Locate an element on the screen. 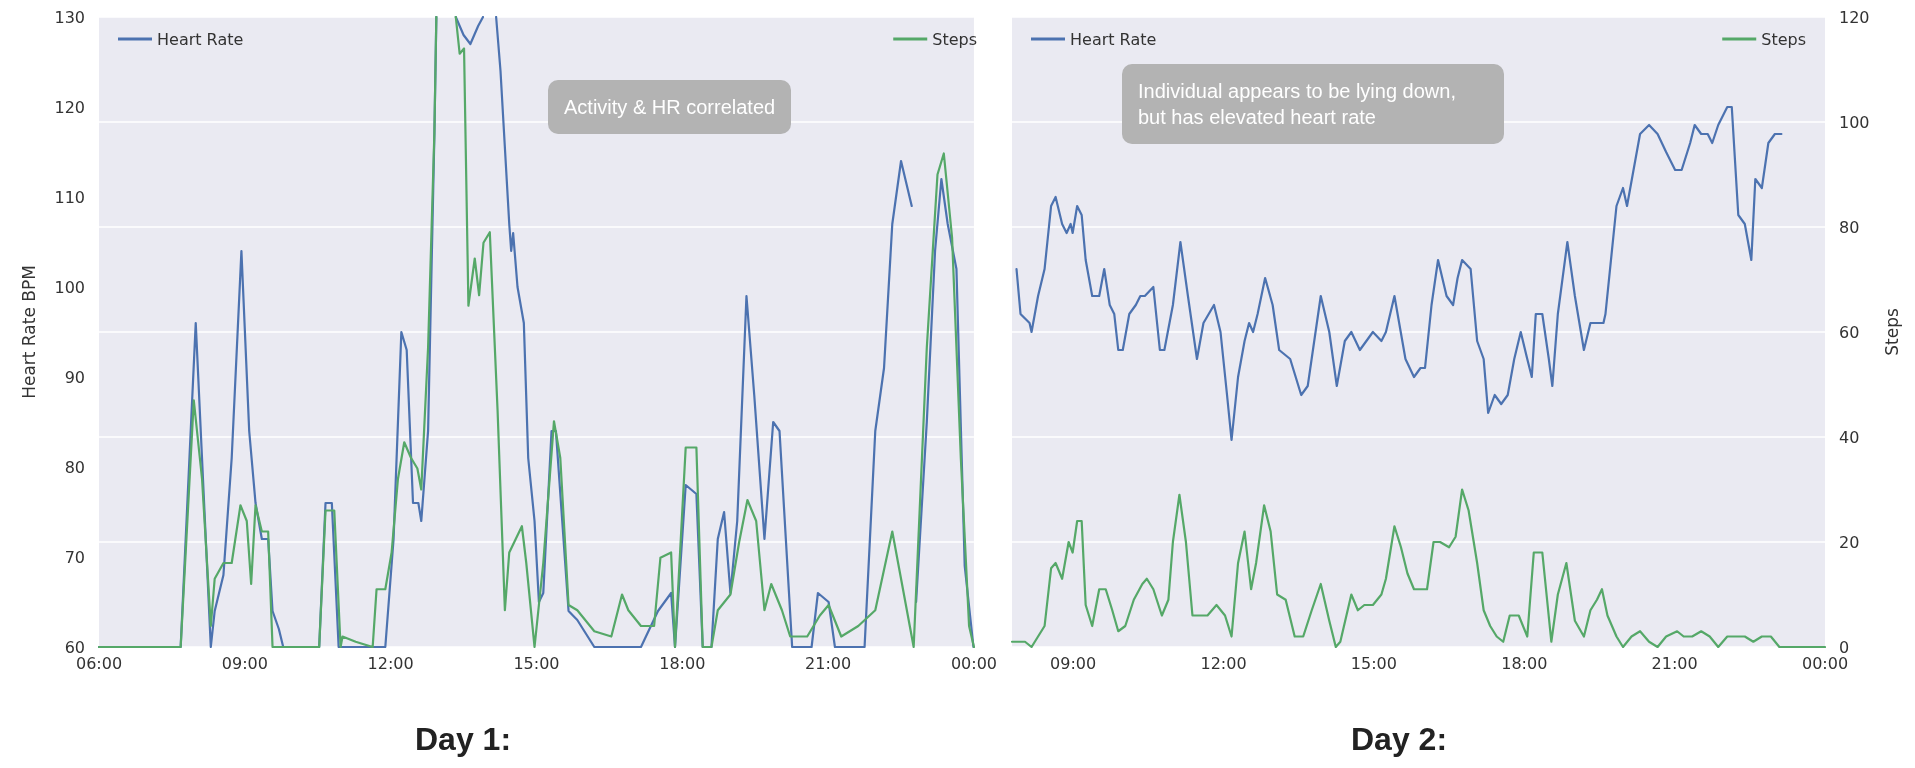 The height and width of the screenshot is (768, 1915). line-series is located at coordinates (1418, 568).